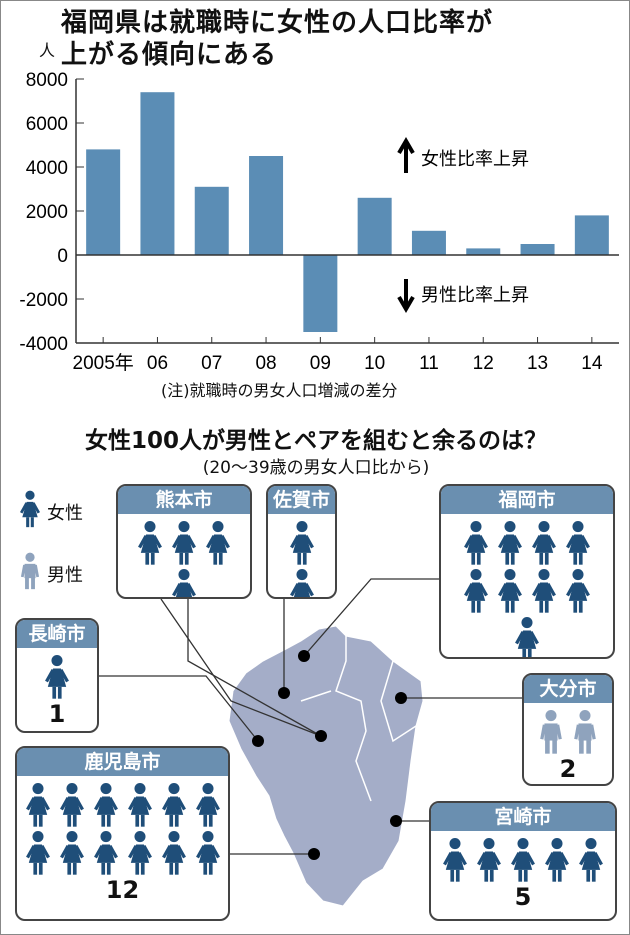 This screenshot has width=630, height=935. What do you see at coordinates (122, 890) in the screenshot?
I see `surplus-count: 12` at bounding box center [122, 890].